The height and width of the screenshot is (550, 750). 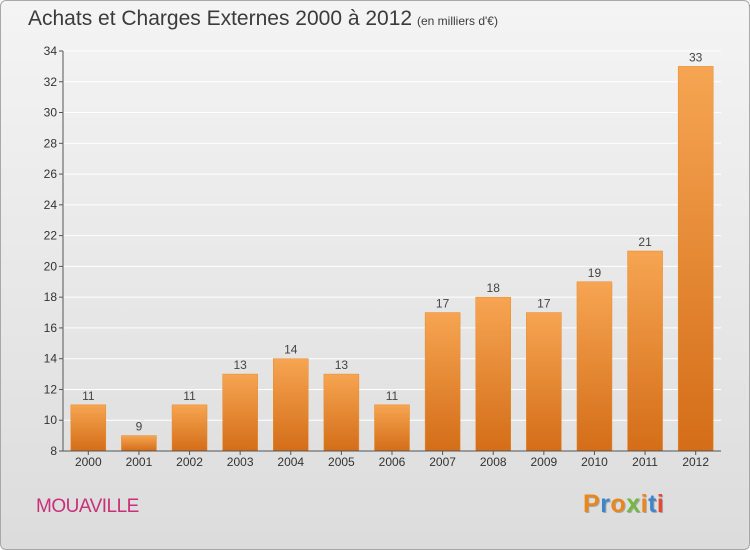 I want to click on bar-2004, so click(x=291, y=405).